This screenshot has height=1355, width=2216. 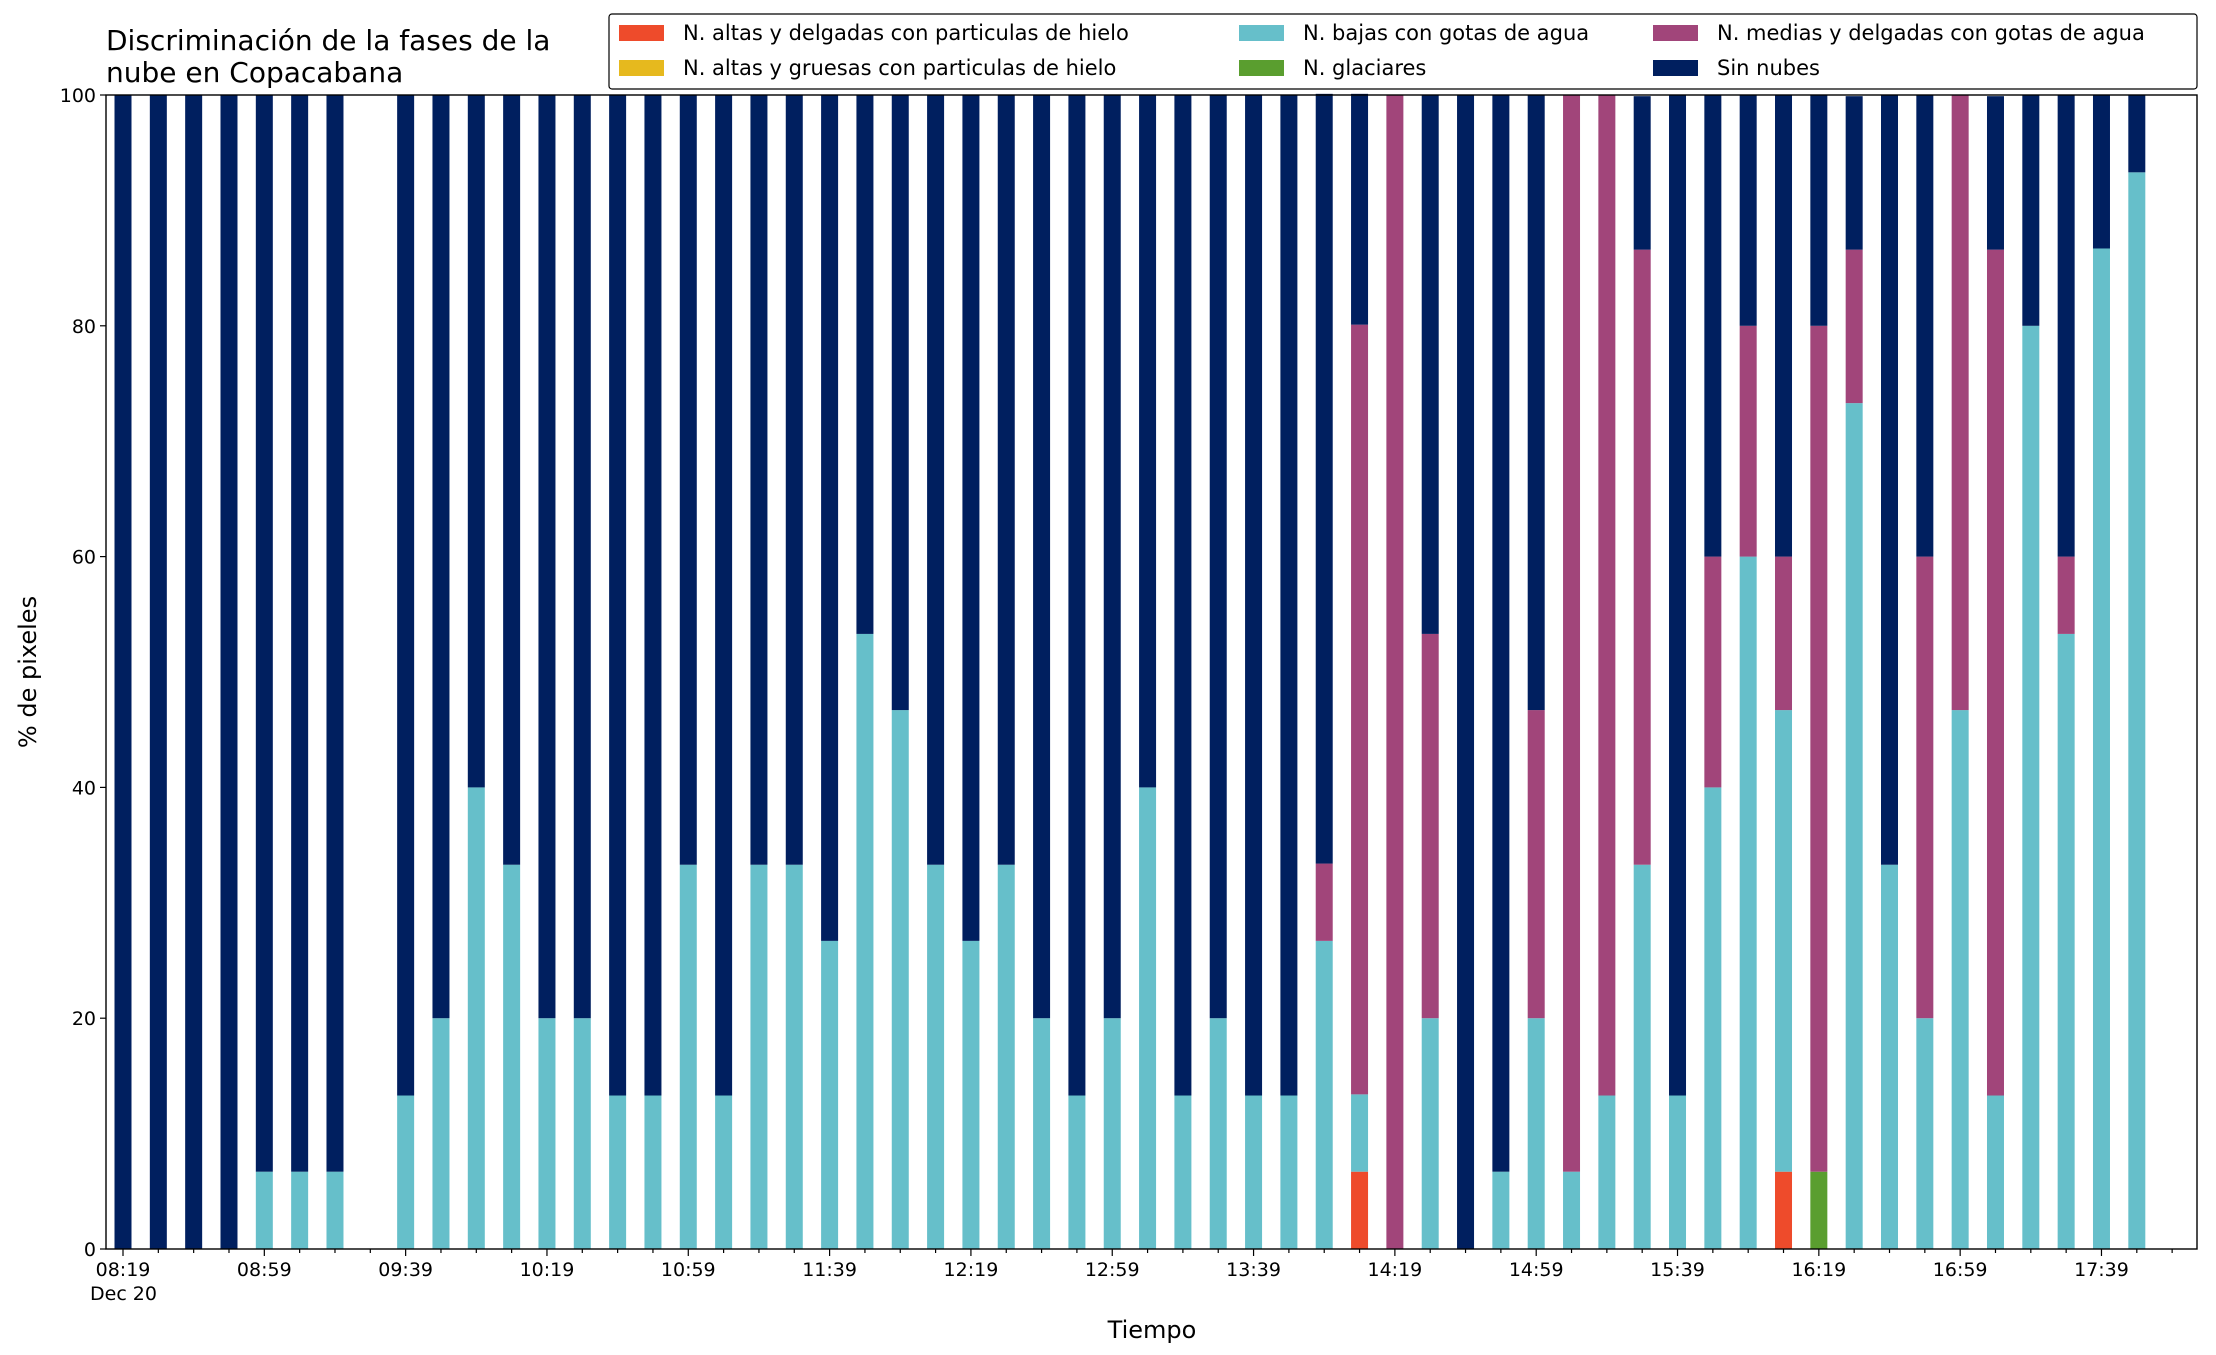 What do you see at coordinates (971, 1270) in the screenshot?
I see `x-tick-label: 12:19` at bounding box center [971, 1270].